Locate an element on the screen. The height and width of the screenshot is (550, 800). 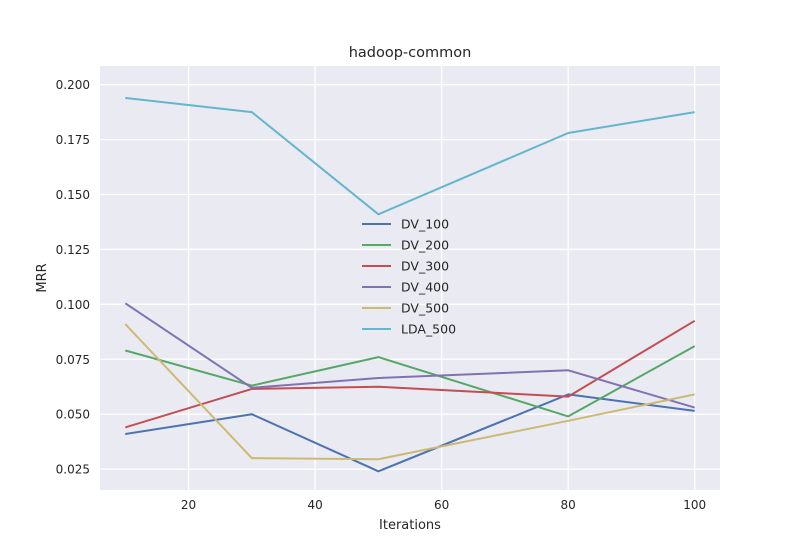
legend-label: LDA_500 is located at coordinates (428, 329).